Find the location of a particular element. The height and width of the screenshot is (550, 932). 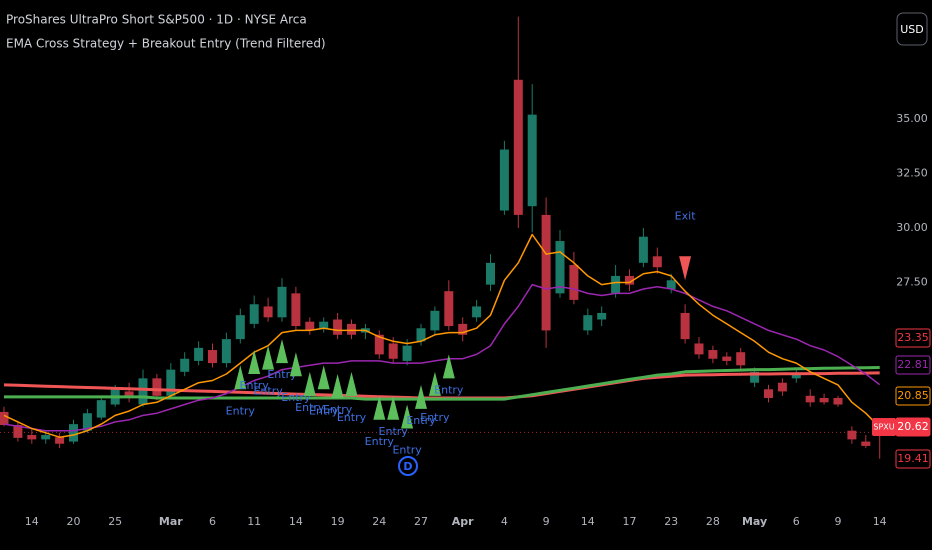

currency-button is located at coordinates (912, 29).